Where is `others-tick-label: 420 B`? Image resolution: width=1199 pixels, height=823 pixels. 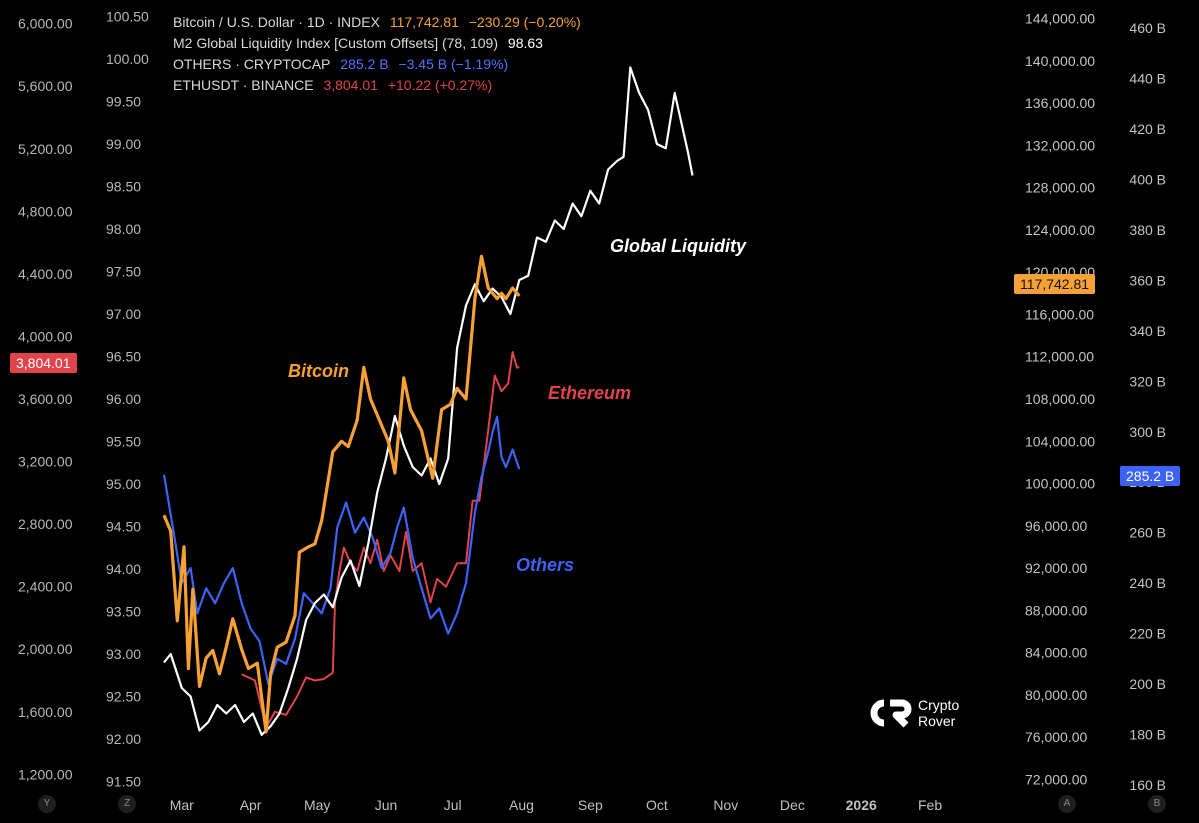 others-tick-label: 420 B is located at coordinates (1147, 129).